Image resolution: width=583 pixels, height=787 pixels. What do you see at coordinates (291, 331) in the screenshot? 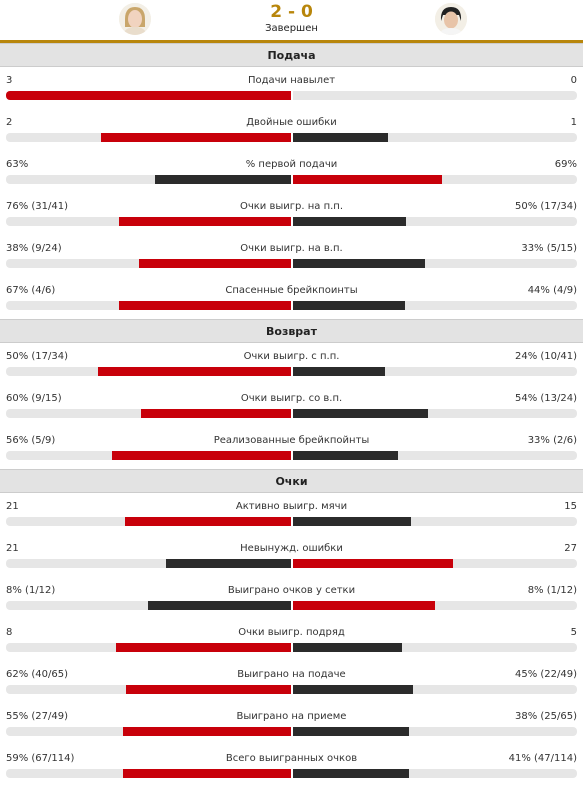
I see `section-header: Возврат` at bounding box center [291, 331].